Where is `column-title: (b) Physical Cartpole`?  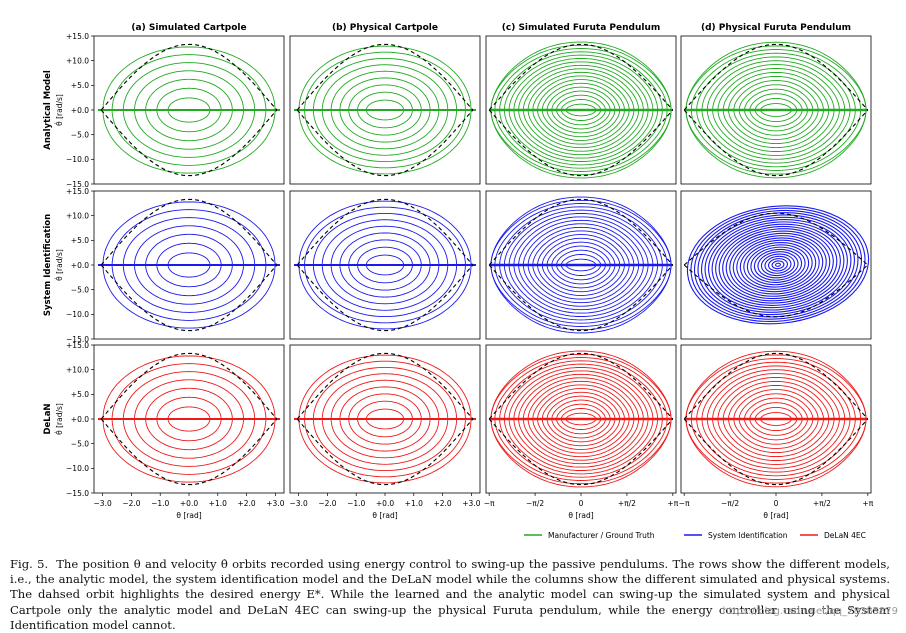 column-title: (b) Physical Cartpole is located at coordinates (385, 28).